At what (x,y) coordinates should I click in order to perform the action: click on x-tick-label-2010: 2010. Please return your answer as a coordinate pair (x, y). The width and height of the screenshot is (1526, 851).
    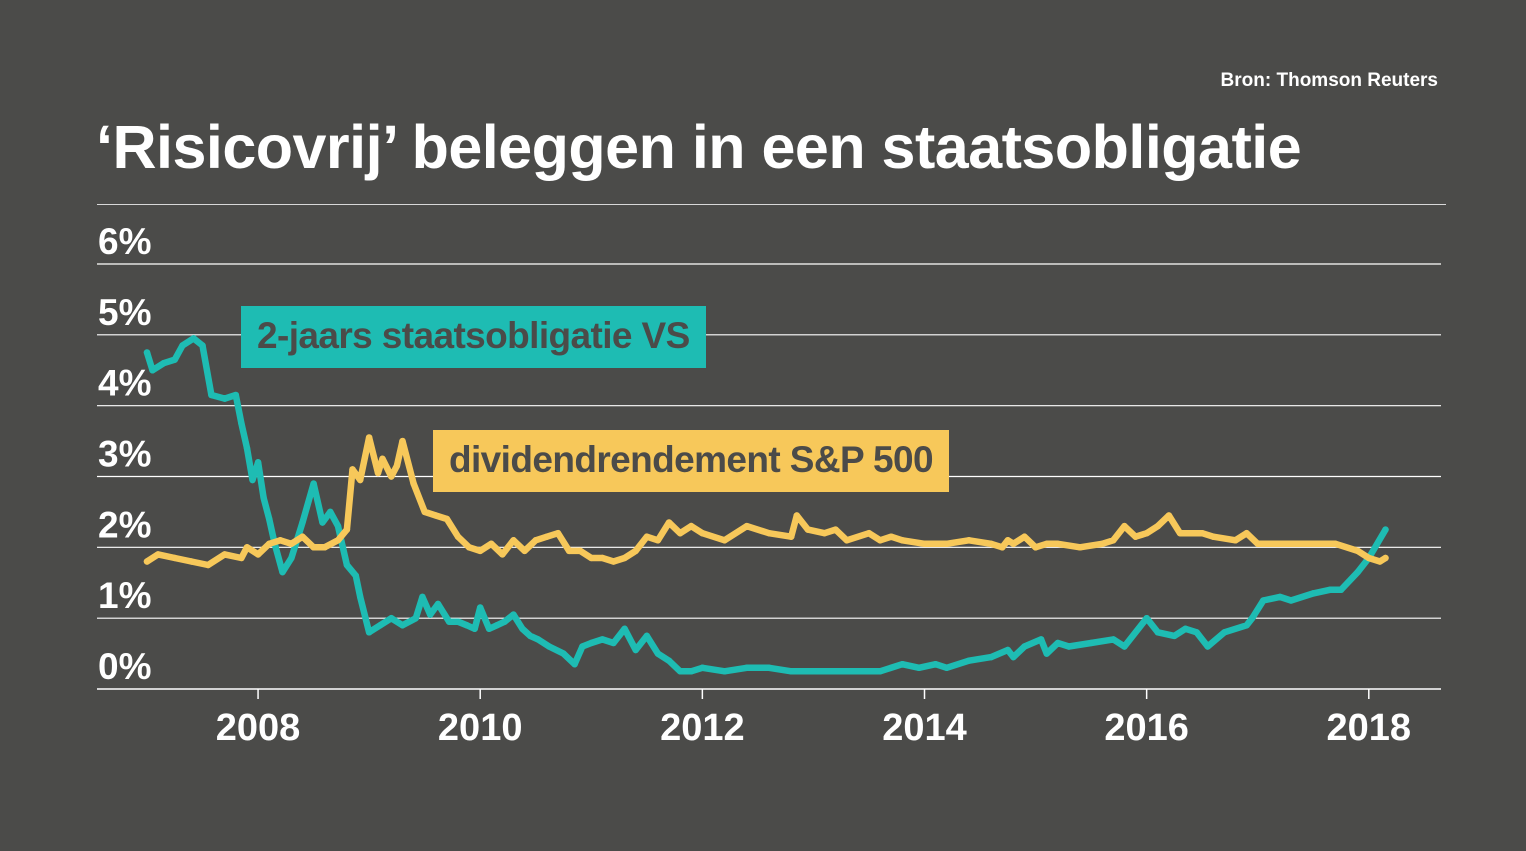
    Looking at the image, I should click on (480, 728).